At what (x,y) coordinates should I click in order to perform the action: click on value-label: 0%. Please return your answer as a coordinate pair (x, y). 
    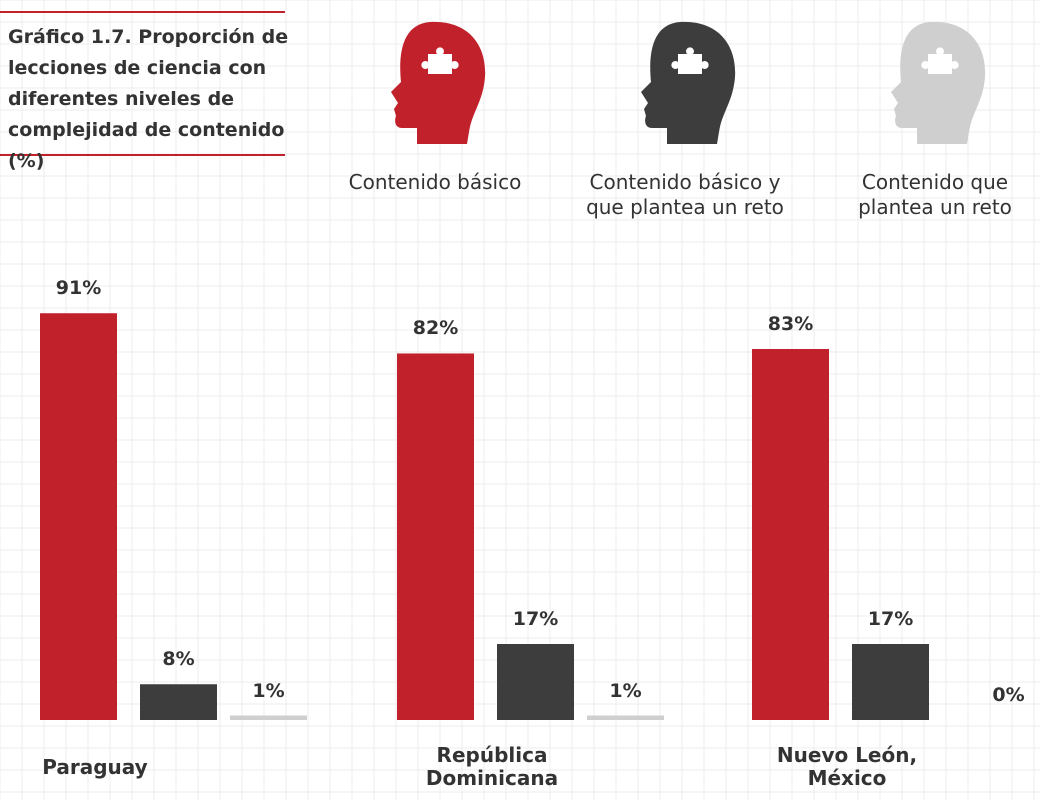
    Looking at the image, I should click on (1008, 695).